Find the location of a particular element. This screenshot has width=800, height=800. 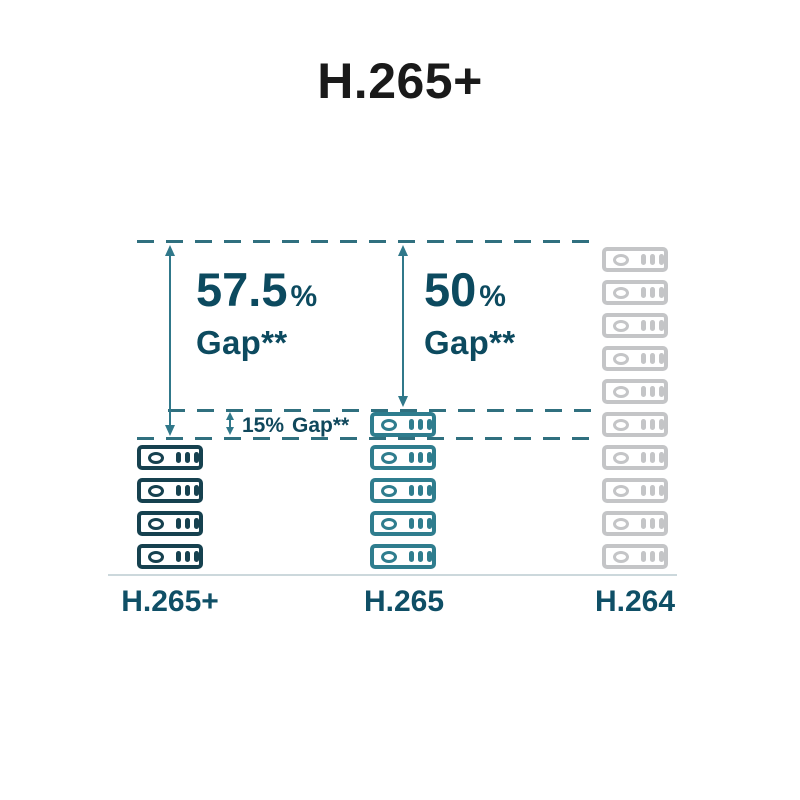

gap-value: 15 is located at coordinates (254, 425).